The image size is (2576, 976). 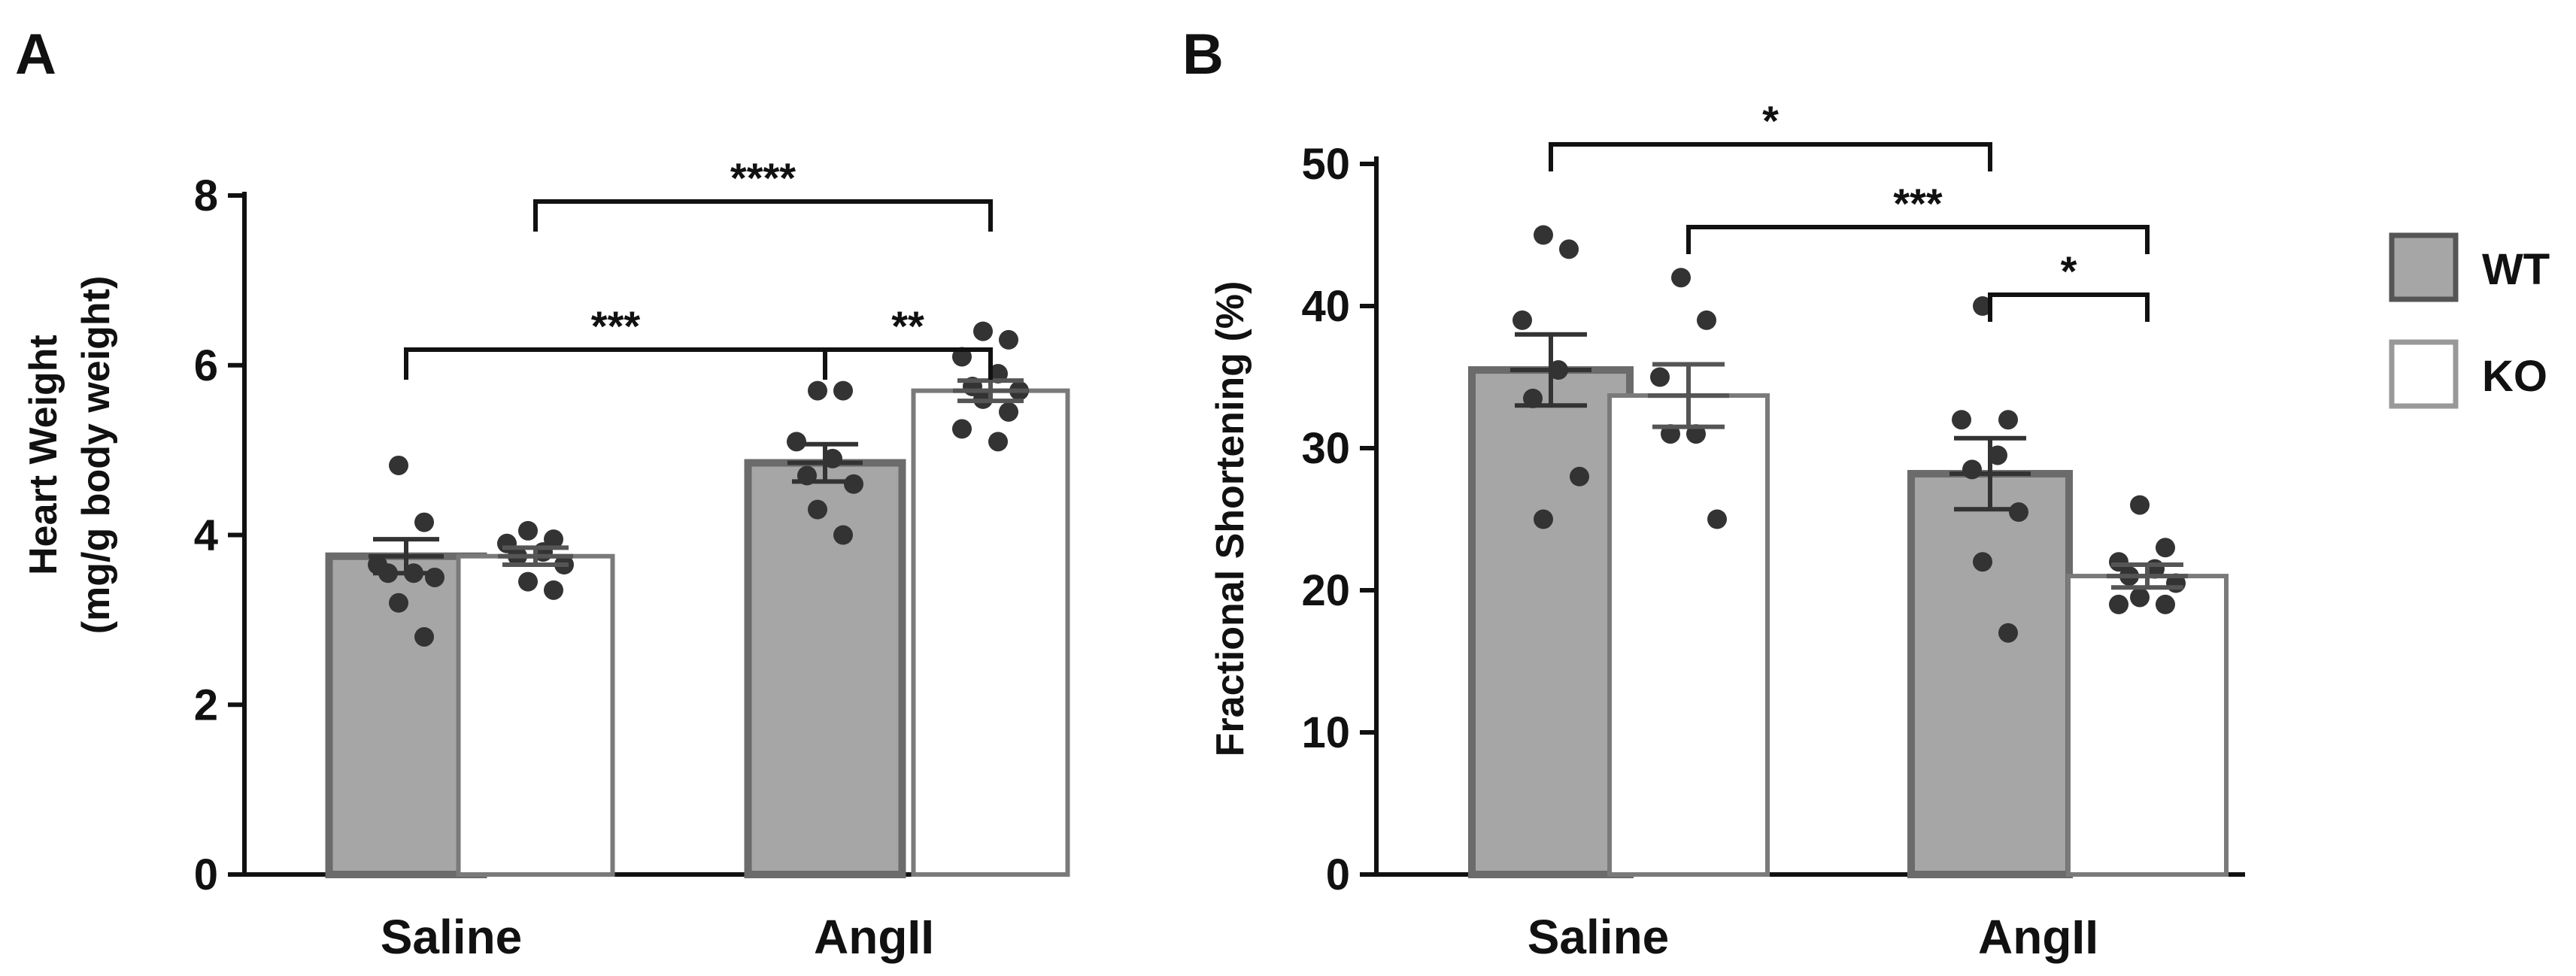 What do you see at coordinates (206, 195) in the screenshot?
I see `ytick-label: 8` at bounding box center [206, 195].